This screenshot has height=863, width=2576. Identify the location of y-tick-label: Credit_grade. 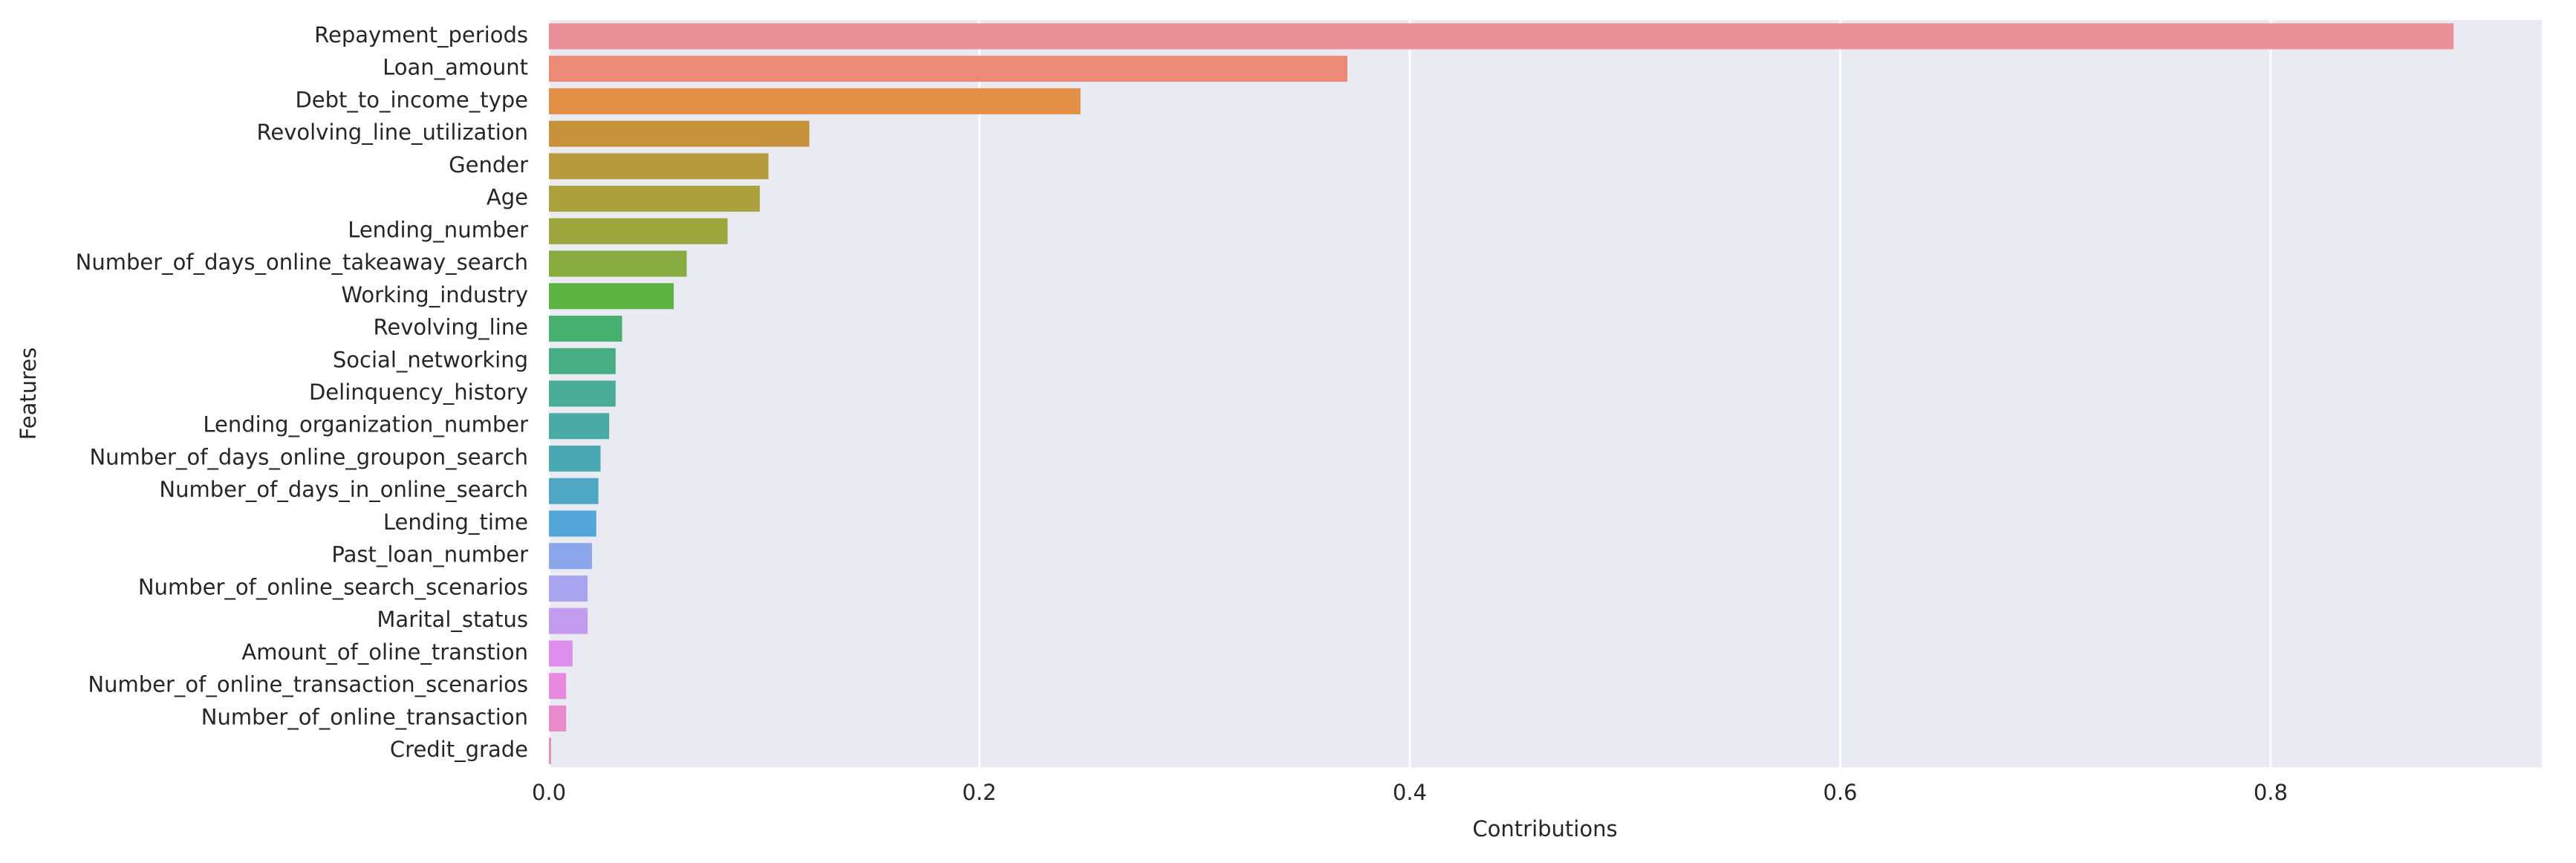
(459, 749).